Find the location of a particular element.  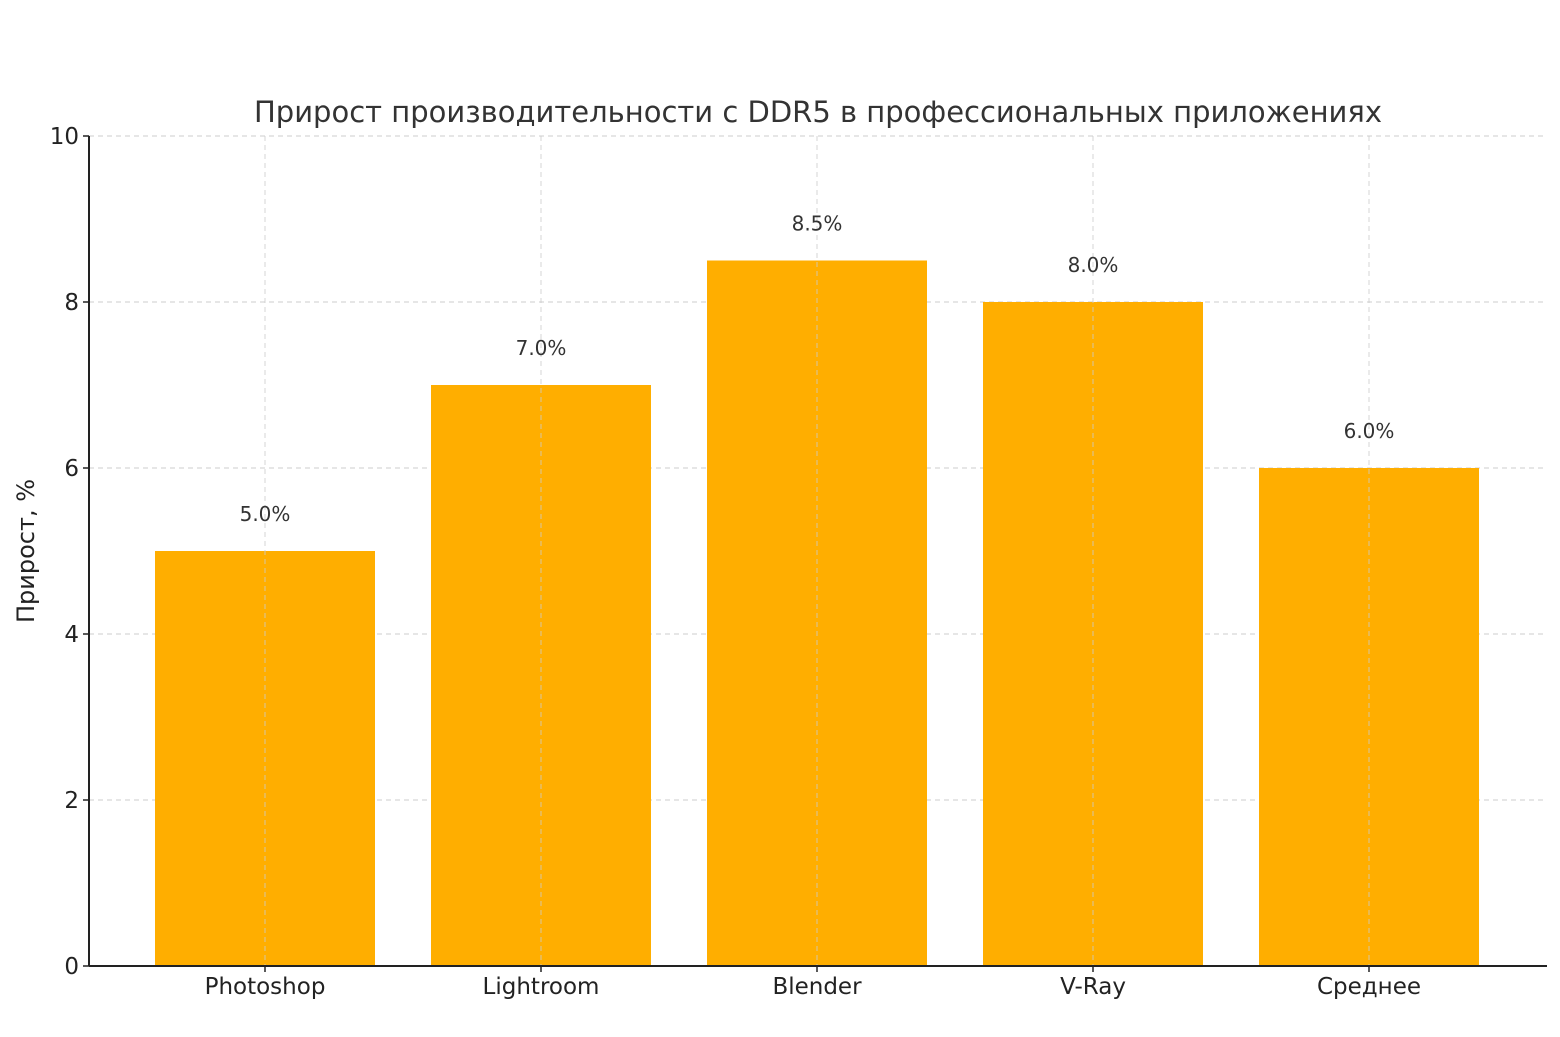

x-tick-label: V-Ray is located at coordinates (1093, 987).